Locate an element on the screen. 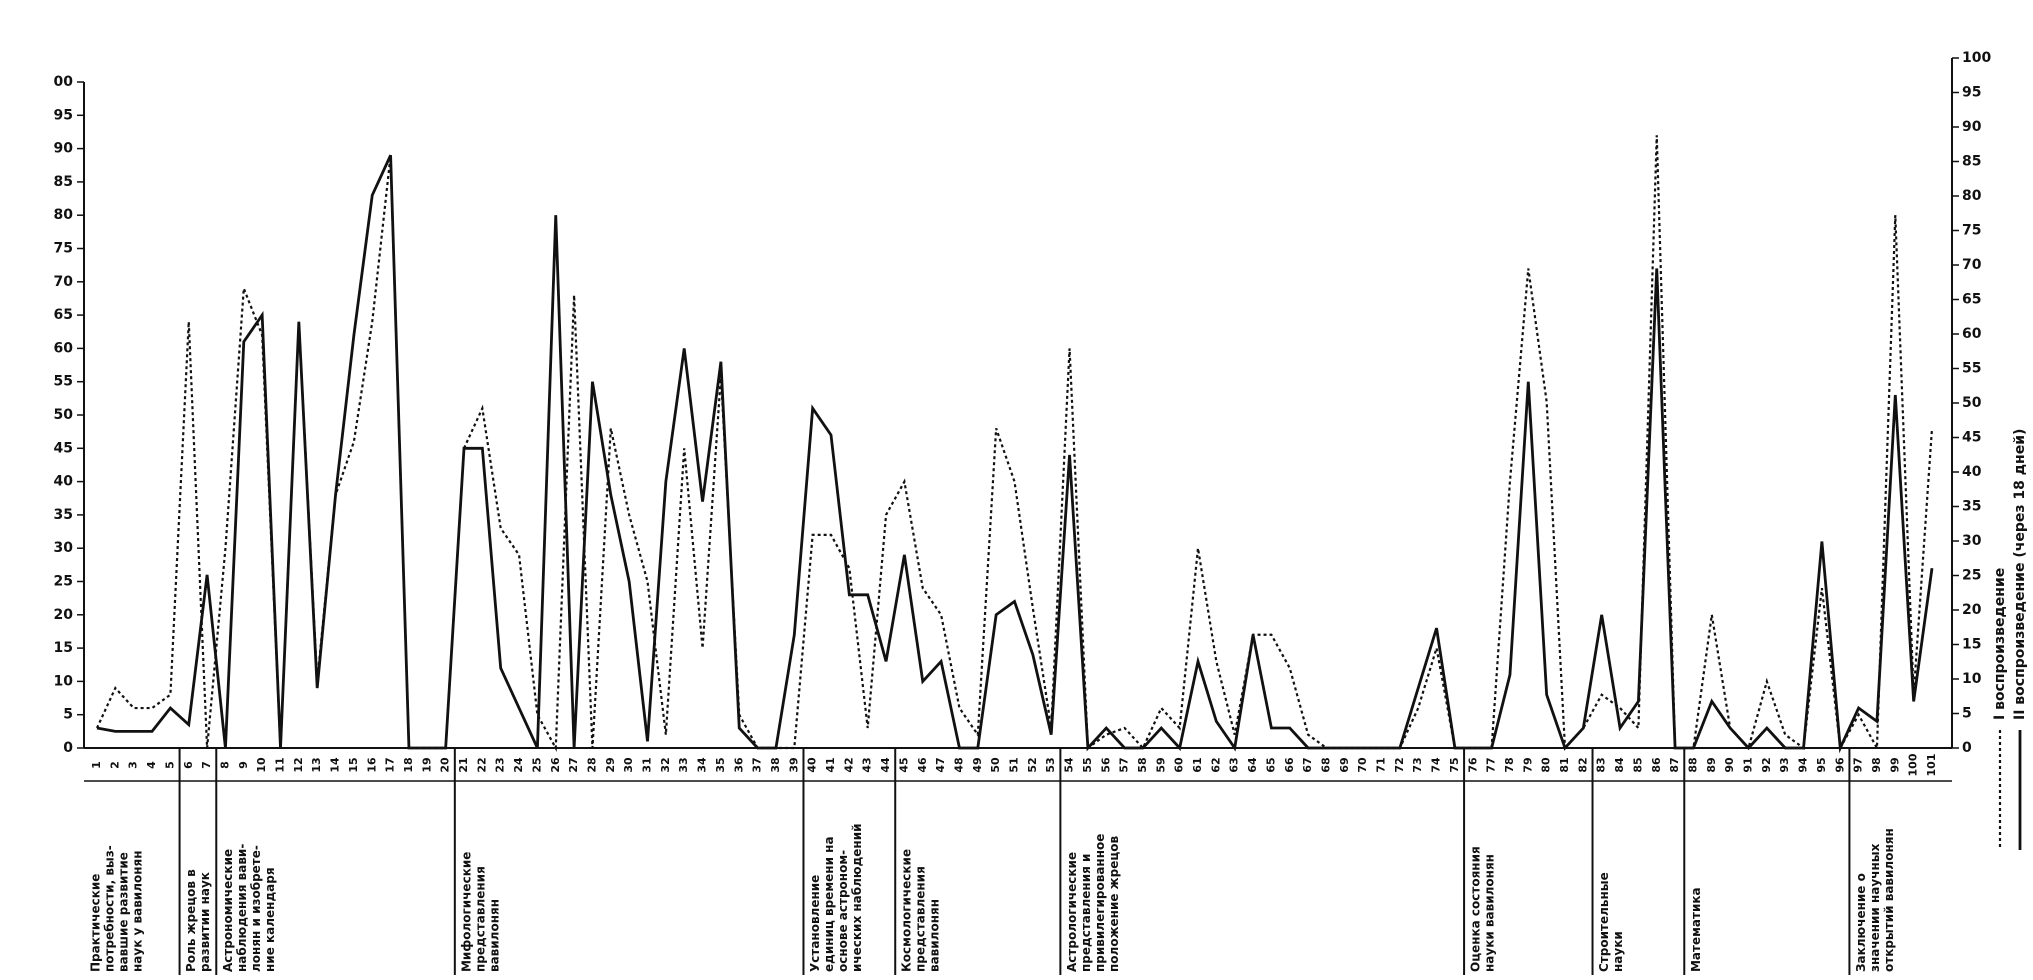  y2-tick-label: 15 is located at coordinates (1971, 645).